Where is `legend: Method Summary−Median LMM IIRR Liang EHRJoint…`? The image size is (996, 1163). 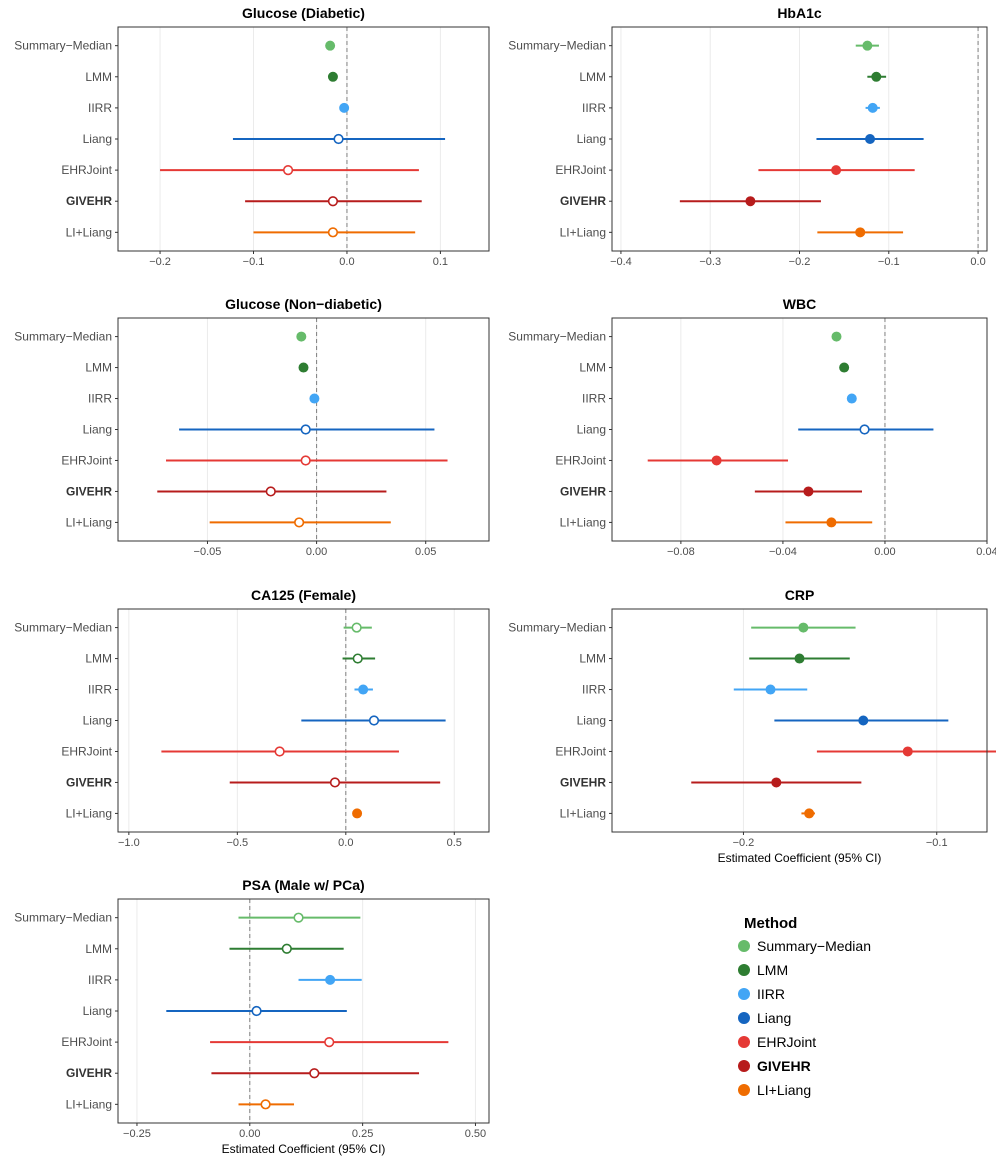 legend: Method Summary−Median LMM IIRR Liang EHRJoint… is located at coordinates (804, 1006).